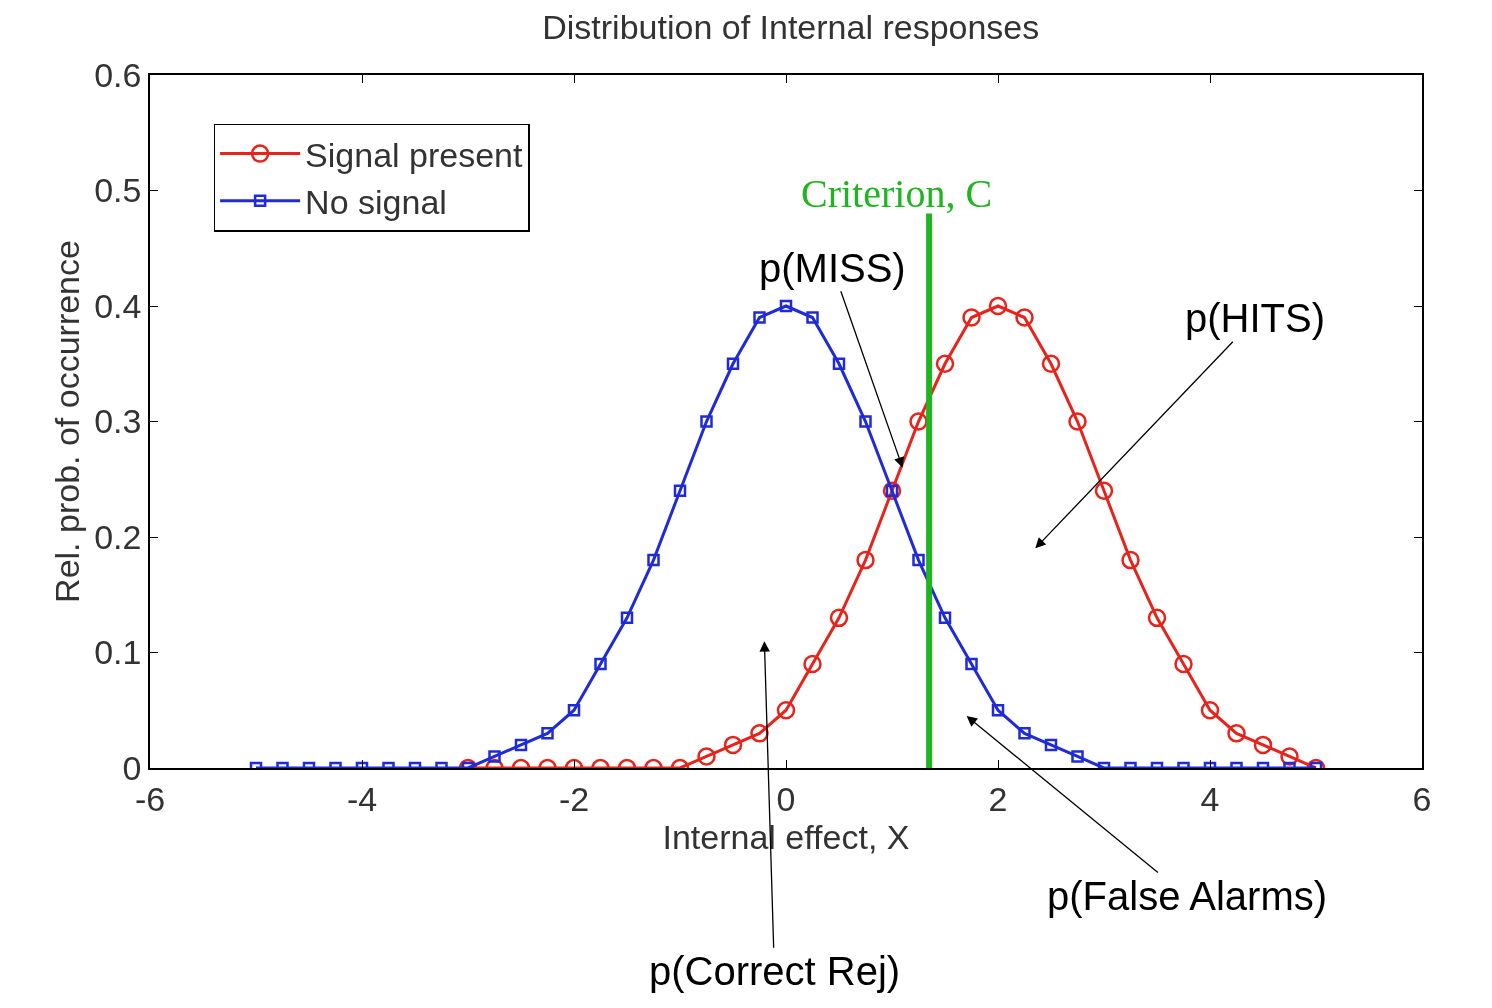 The image size is (1492, 1008). Describe the element at coordinates (998, 798) in the screenshot. I see `x-tick-label: 2` at that location.